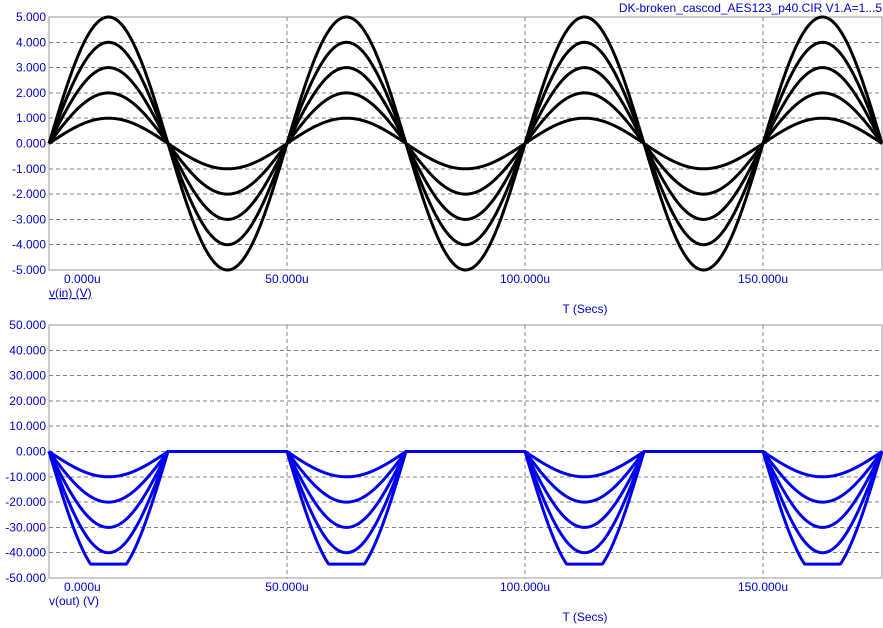 Image resolution: width=883 pixels, height=628 pixels. Describe the element at coordinates (82, 587) in the screenshot. I see `output-x-tick-label: 0.000u` at that location.